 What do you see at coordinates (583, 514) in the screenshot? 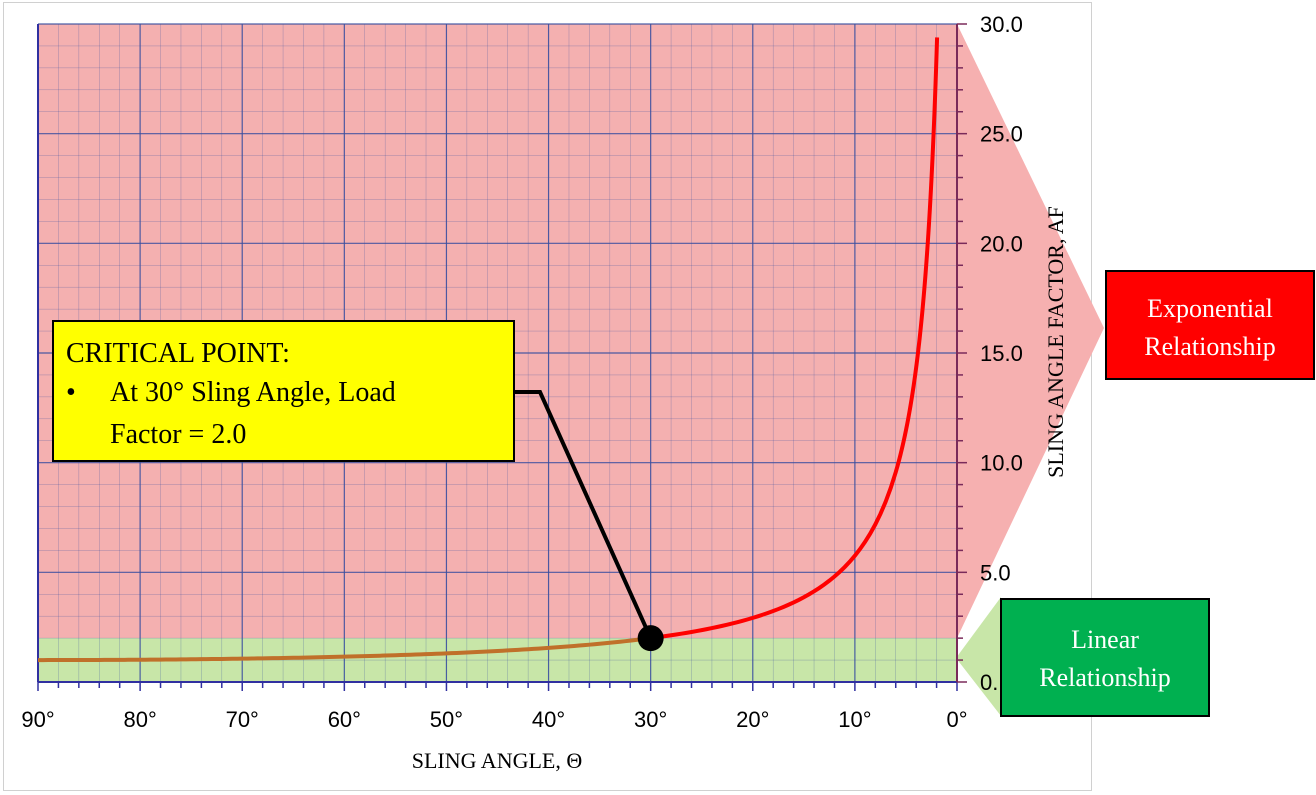
I see `callout-leader-line` at bounding box center [583, 514].